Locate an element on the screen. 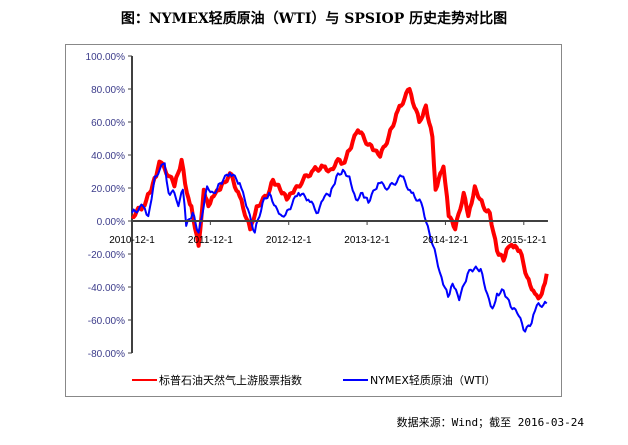 This screenshot has width=628, height=445. legend-swatch-blue is located at coordinates (355, 380).